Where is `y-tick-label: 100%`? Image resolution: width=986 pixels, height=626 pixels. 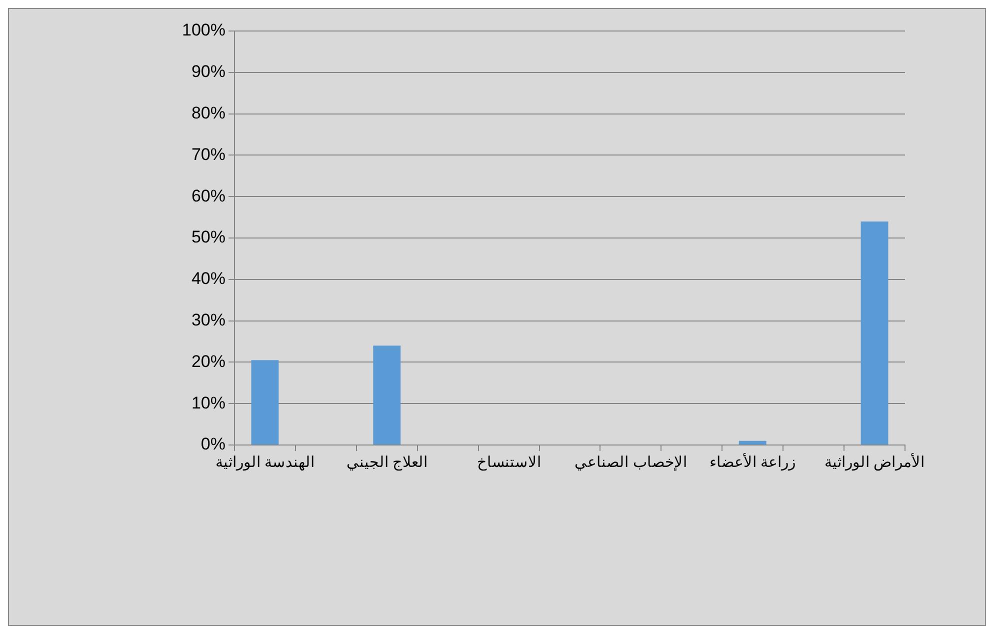
y-tick-label: 100% is located at coordinates (204, 30).